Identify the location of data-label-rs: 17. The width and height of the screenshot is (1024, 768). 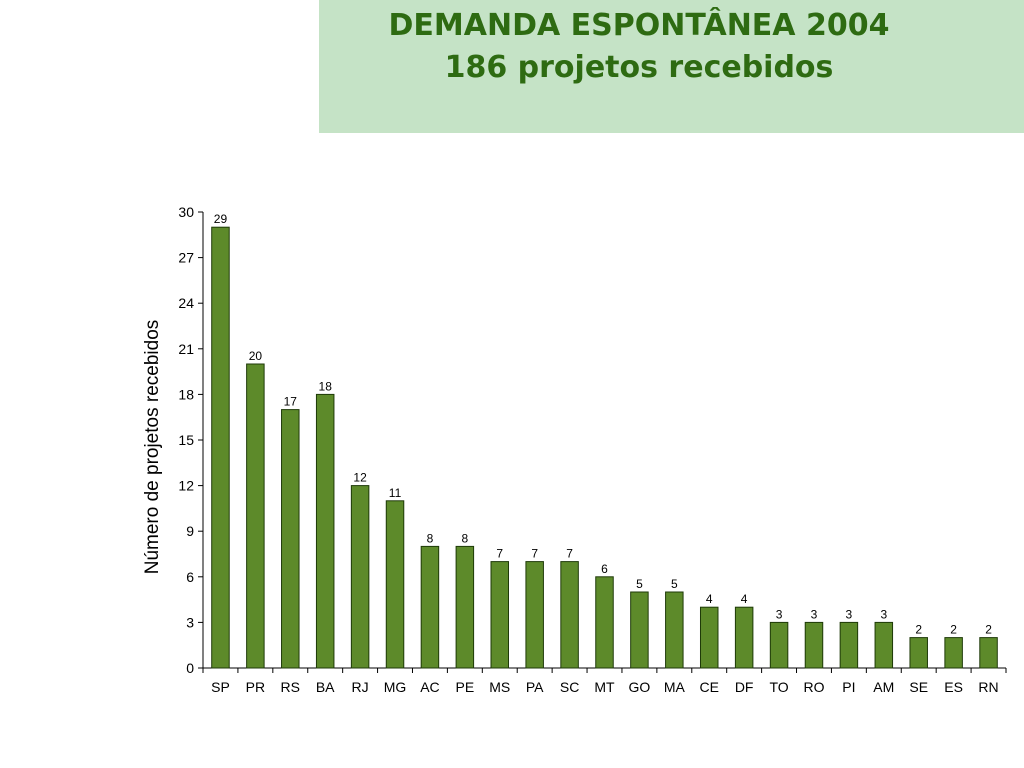
(291, 402).